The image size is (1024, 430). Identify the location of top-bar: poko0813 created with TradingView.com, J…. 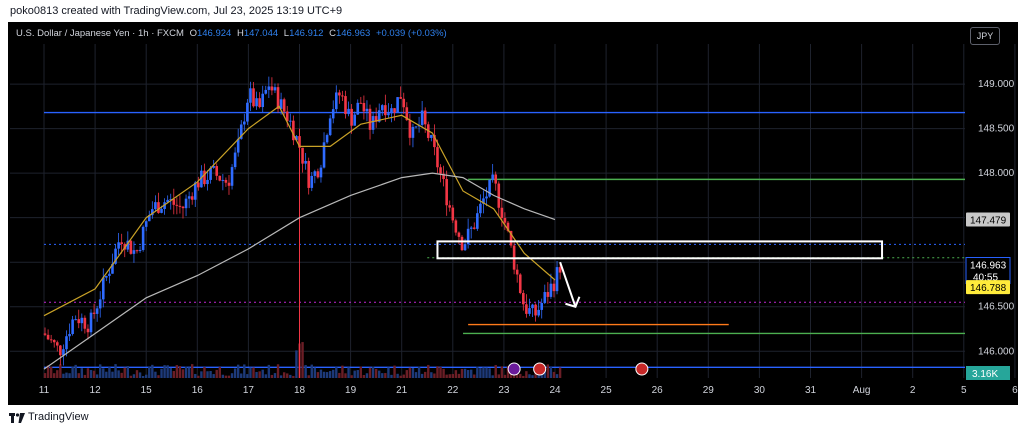
(512, 11).